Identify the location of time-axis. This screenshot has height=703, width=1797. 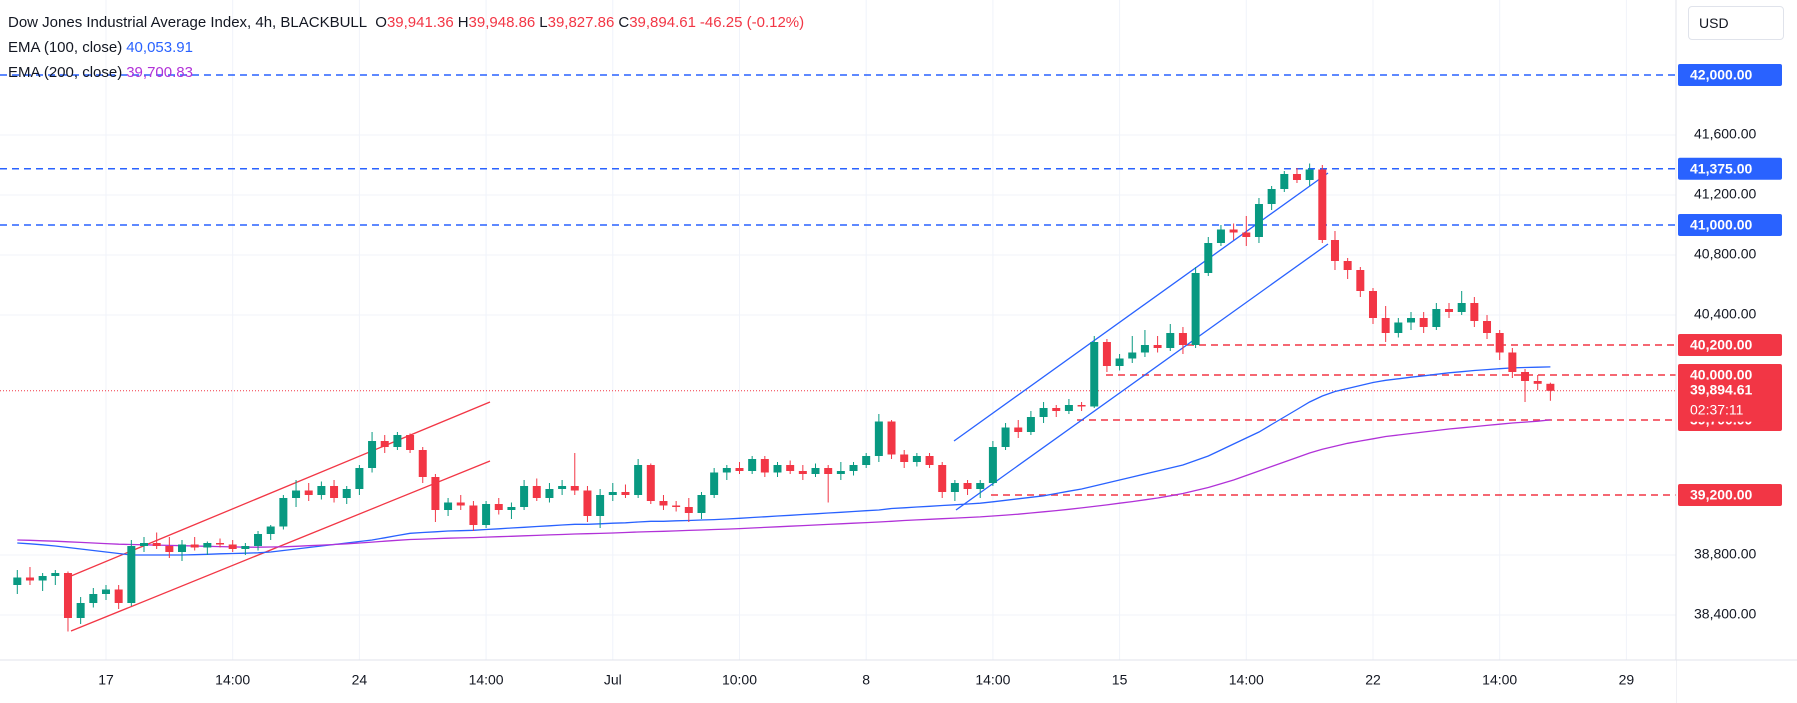
(838, 681).